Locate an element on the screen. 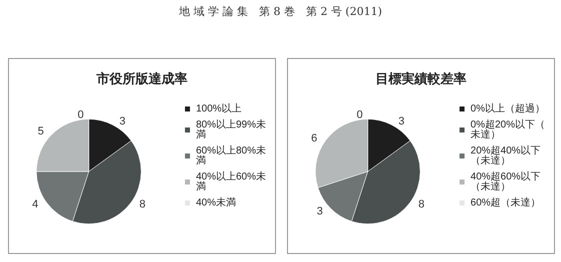 The width and height of the screenshot is (561, 262). legend-label: 0%以上（超過） is located at coordinates (507, 108).